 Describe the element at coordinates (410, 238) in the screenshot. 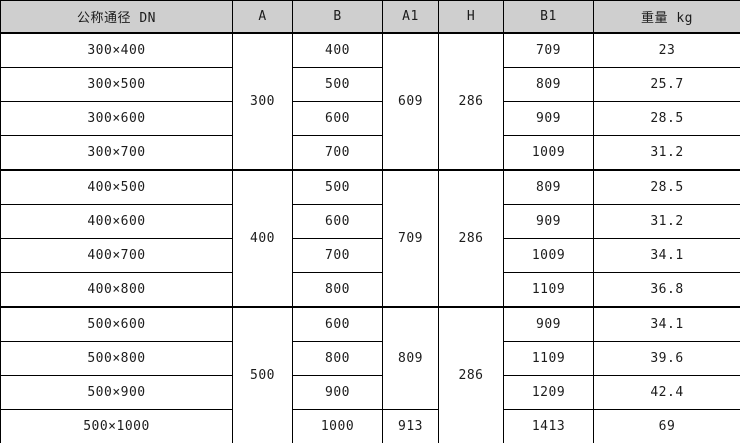

I see `cell-a1-merged: 709` at that location.